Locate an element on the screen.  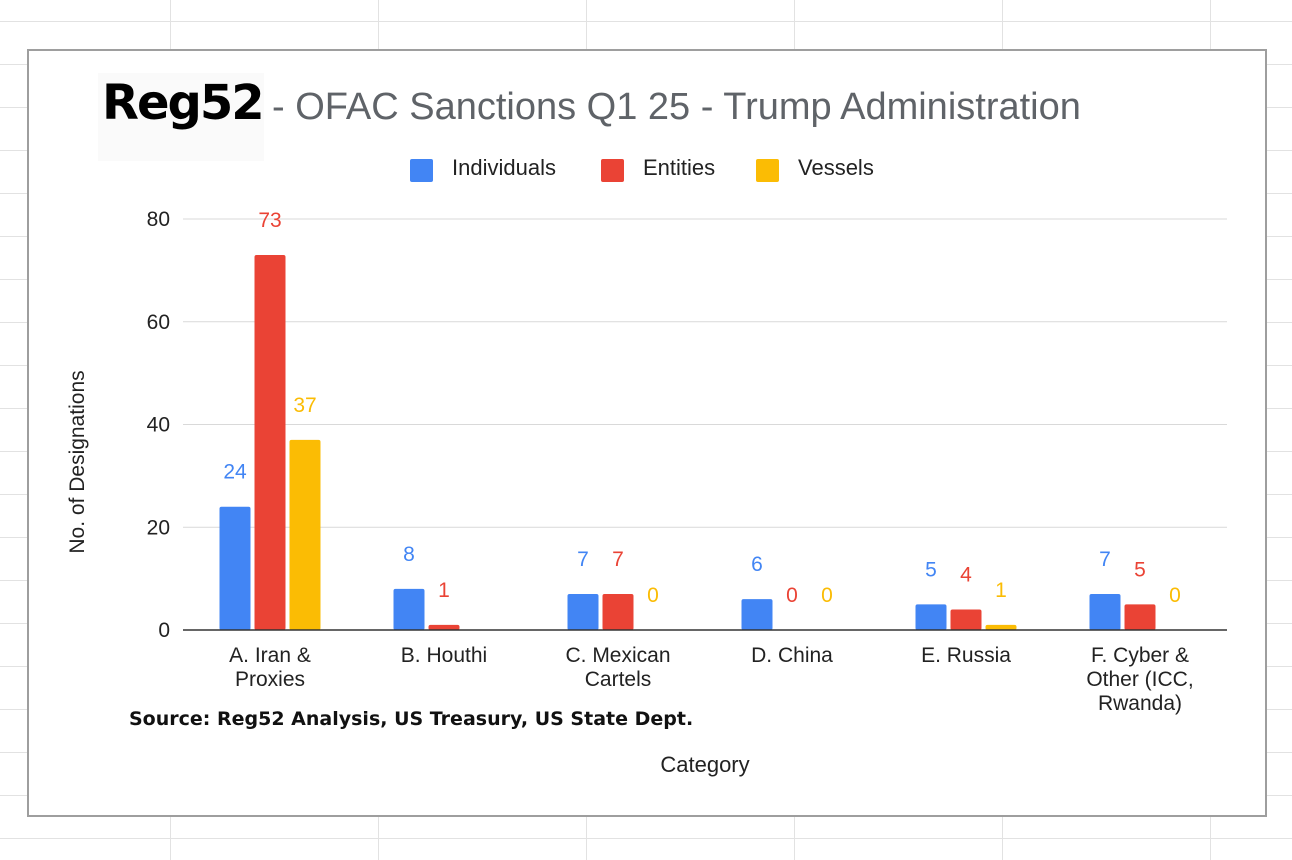
data-label-individuals: 24 is located at coordinates (235, 472).